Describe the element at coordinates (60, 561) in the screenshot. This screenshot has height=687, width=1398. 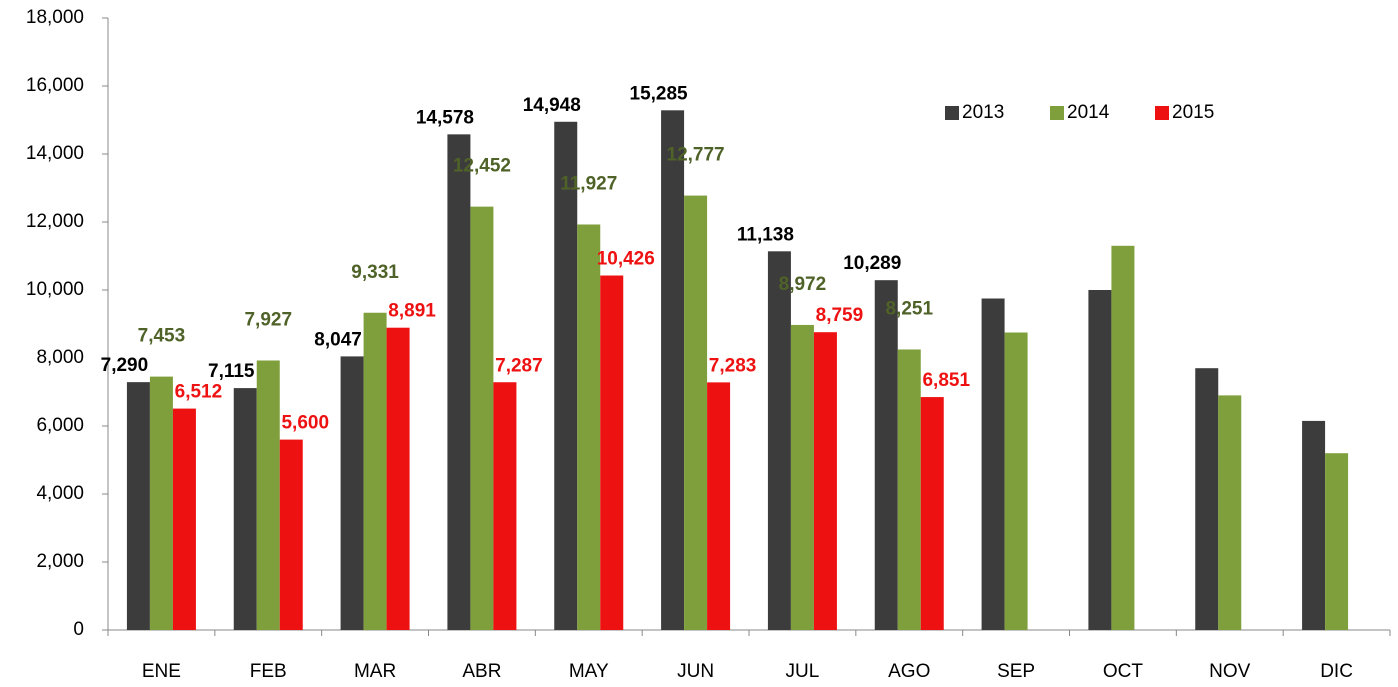
I see `y-tick-label: 2,000` at that location.